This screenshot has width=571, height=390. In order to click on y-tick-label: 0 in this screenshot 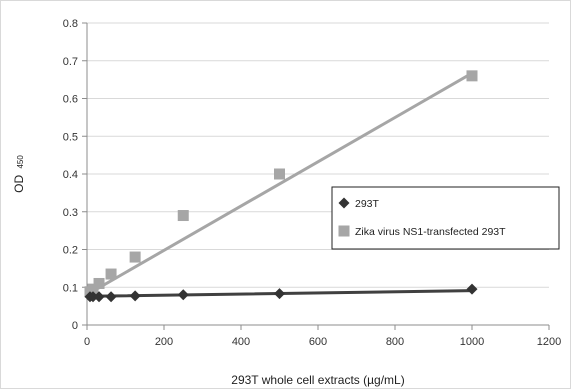, I will do `click(75, 326)`.